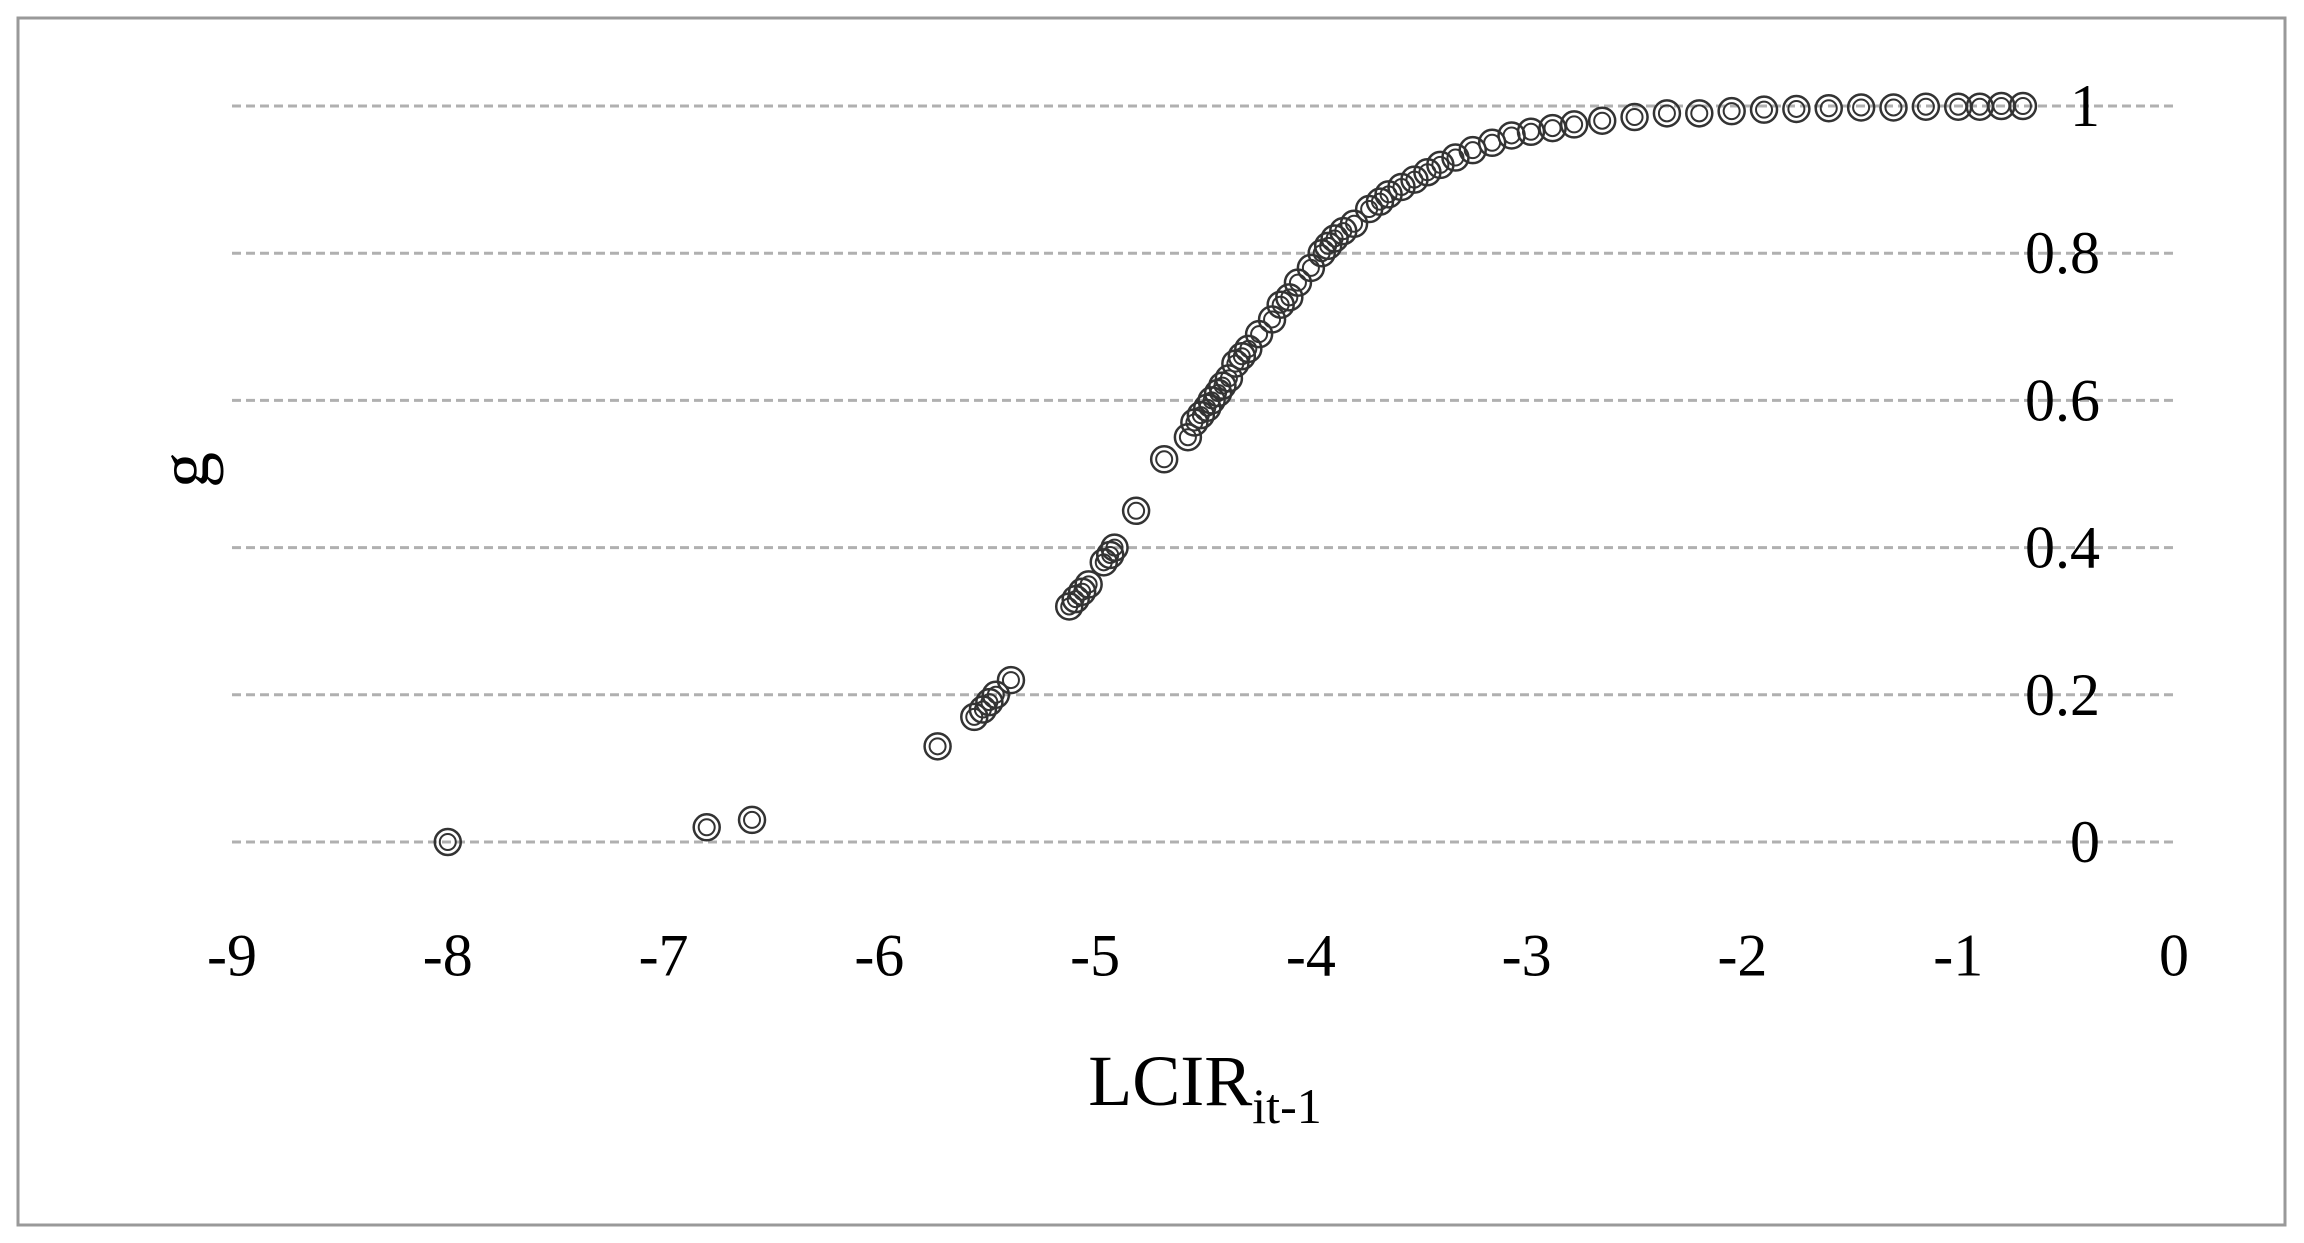 The image size is (2304, 1243). Describe the element at coordinates (1958, 956) in the screenshot. I see `x-tick-label: -1` at that location.